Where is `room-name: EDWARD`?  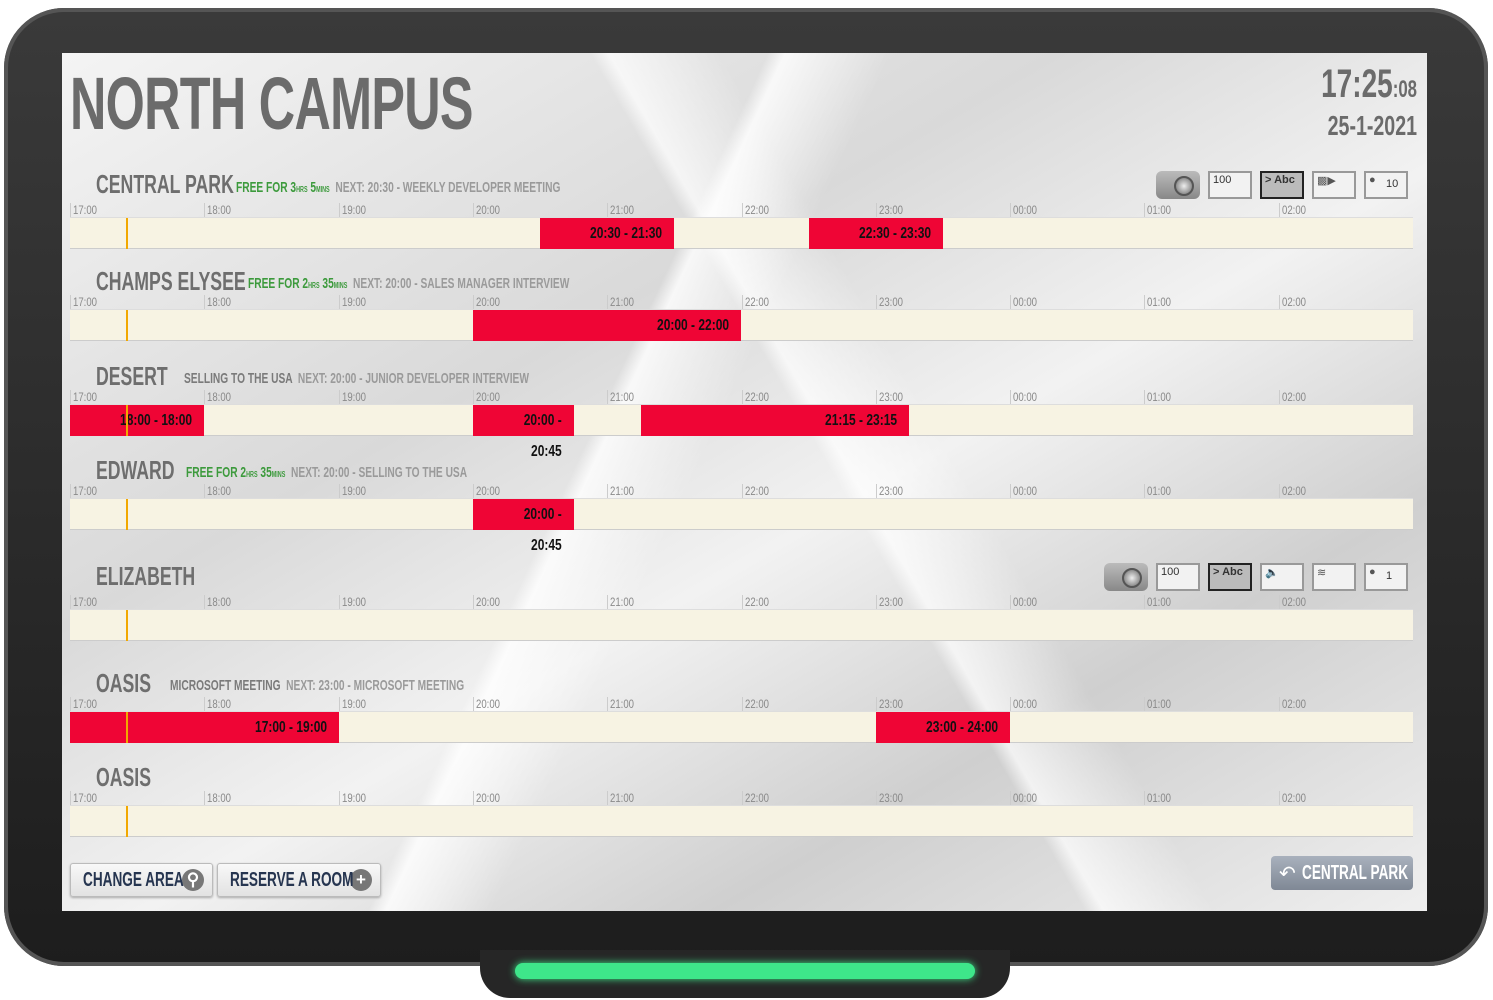
room-name: EDWARD is located at coordinates (135, 470).